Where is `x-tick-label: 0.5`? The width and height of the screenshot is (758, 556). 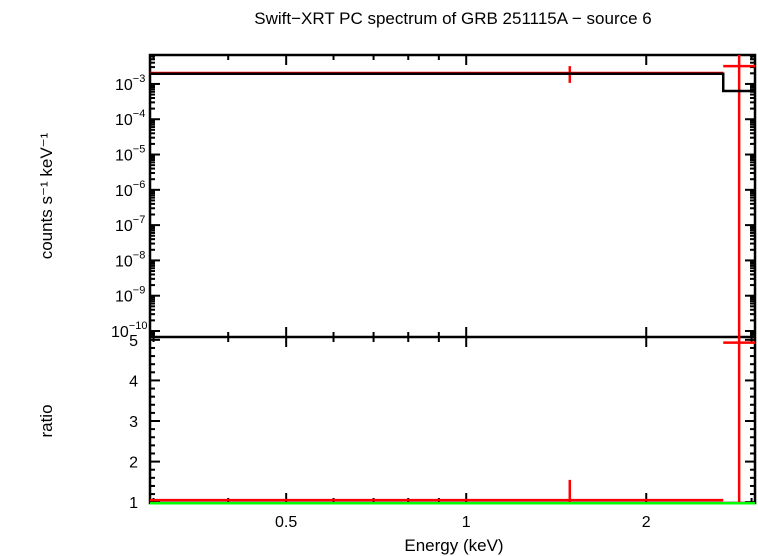
x-tick-label: 0.5 is located at coordinates (286, 522).